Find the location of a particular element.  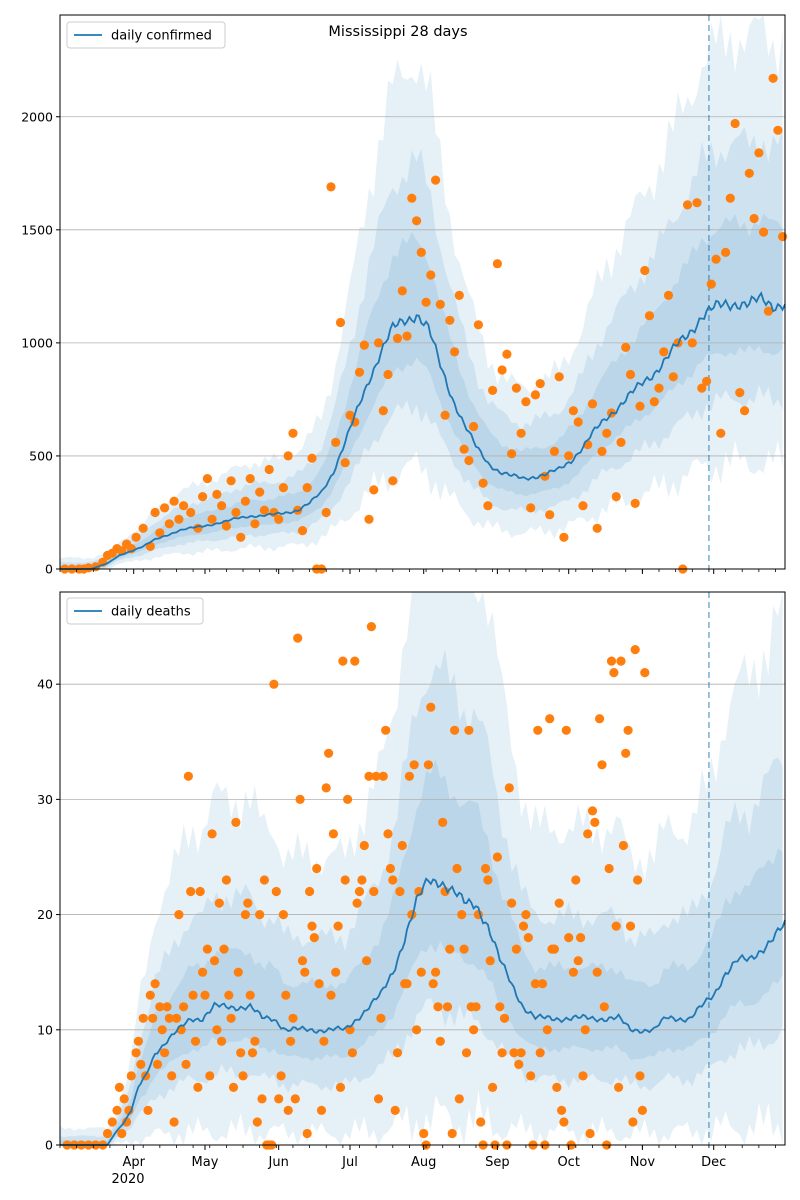

y-tick-label: 10 is located at coordinates (45, 1029).